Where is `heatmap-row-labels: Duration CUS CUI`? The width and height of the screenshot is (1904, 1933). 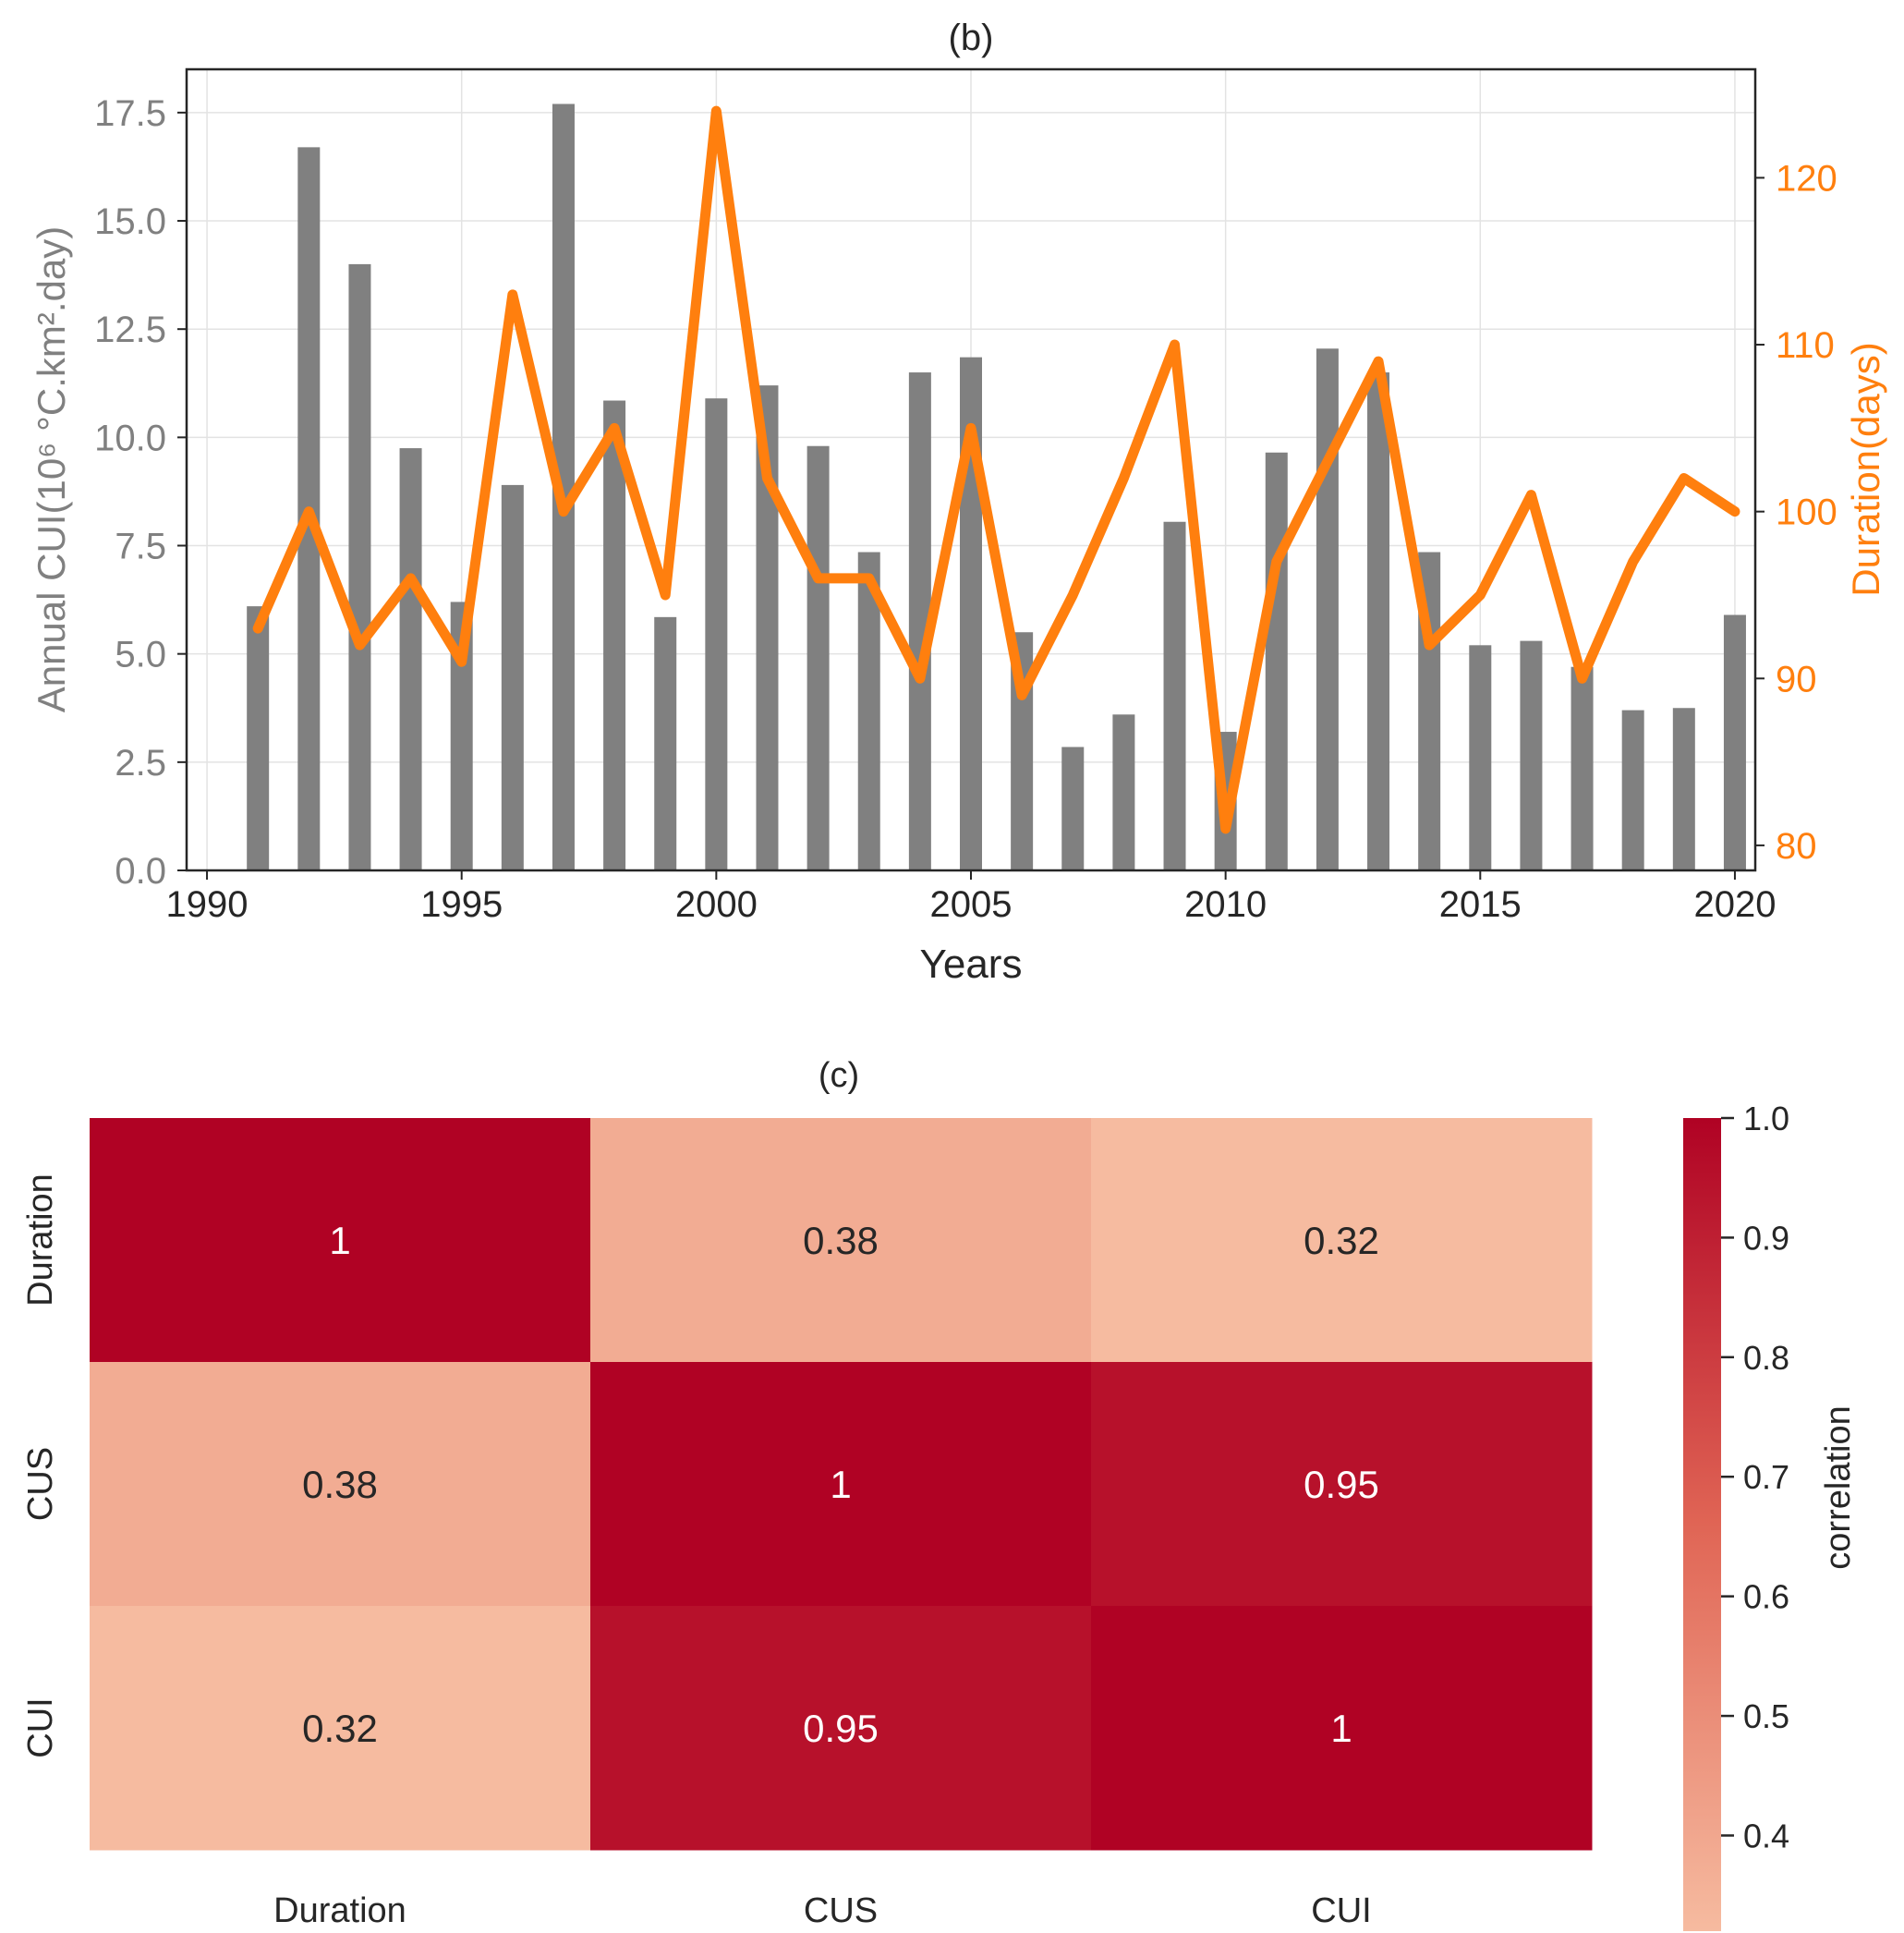 heatmap-row-labels: Duration CUS CUI is located at coordinates (40, 1465).